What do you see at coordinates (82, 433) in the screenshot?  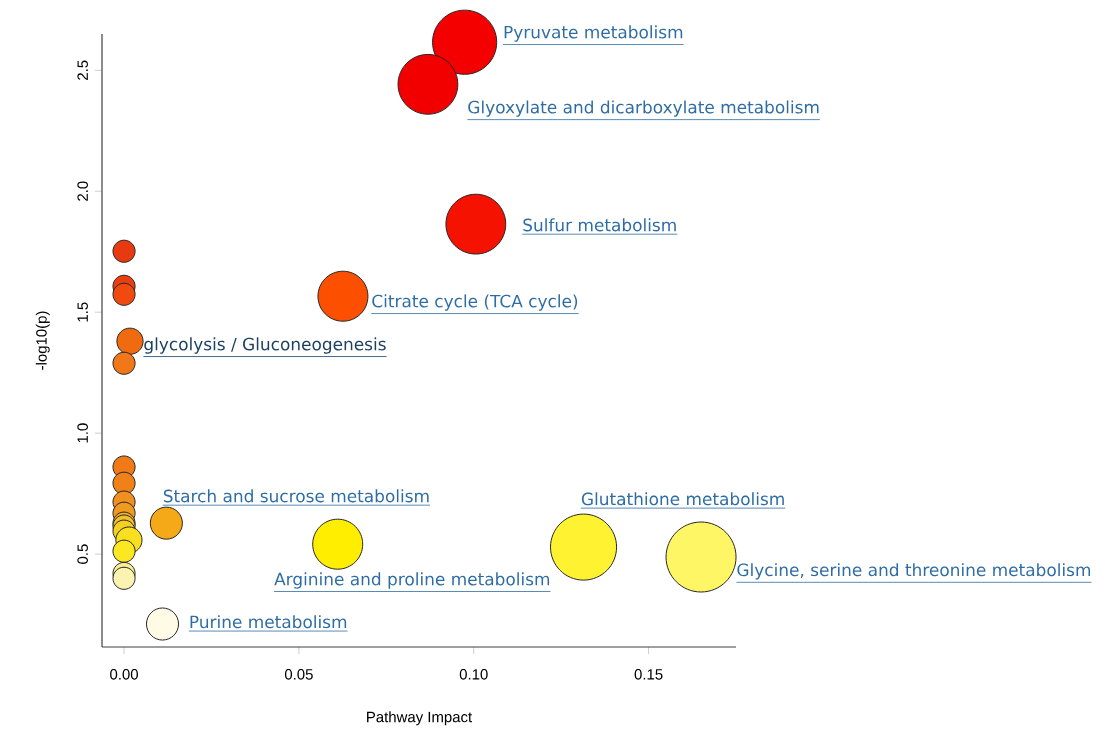 I see `y-tick-label: 1.0` at bounding box center [82, 433].